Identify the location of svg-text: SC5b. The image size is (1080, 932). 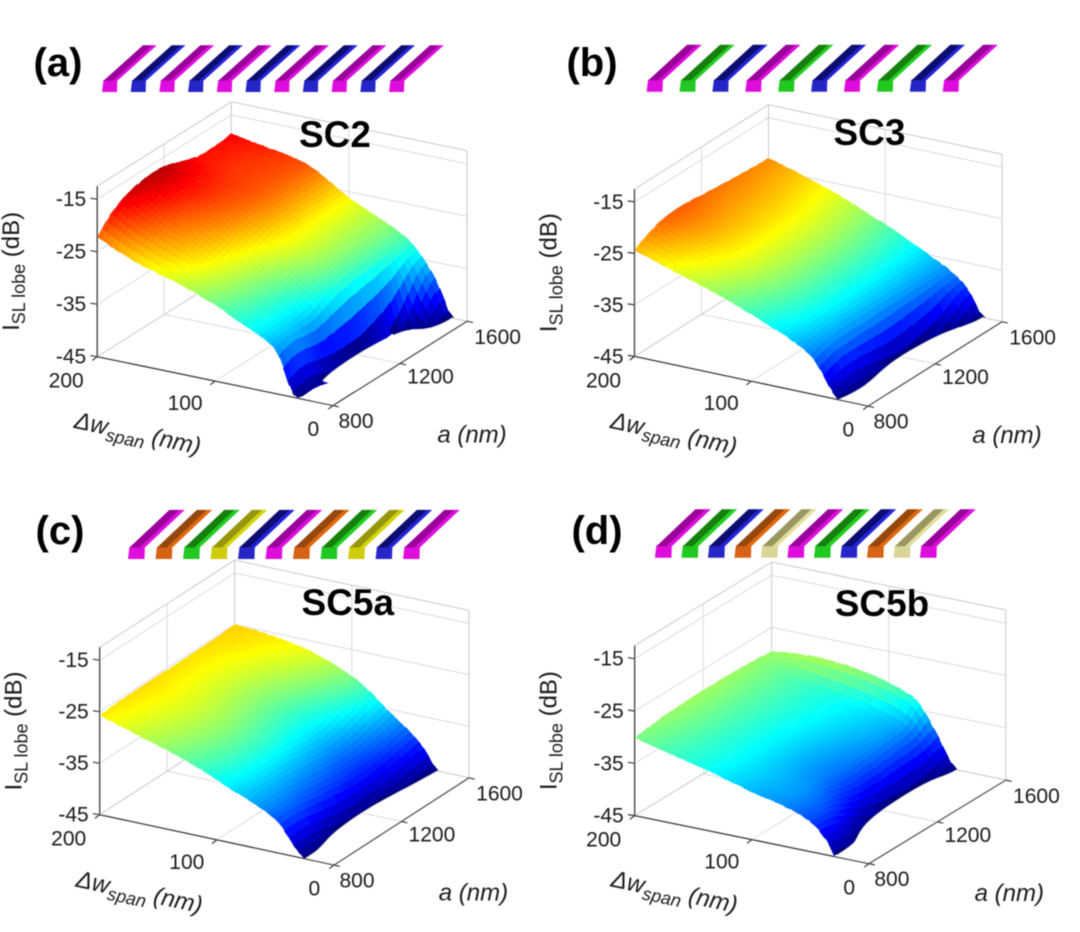
(882, 603).